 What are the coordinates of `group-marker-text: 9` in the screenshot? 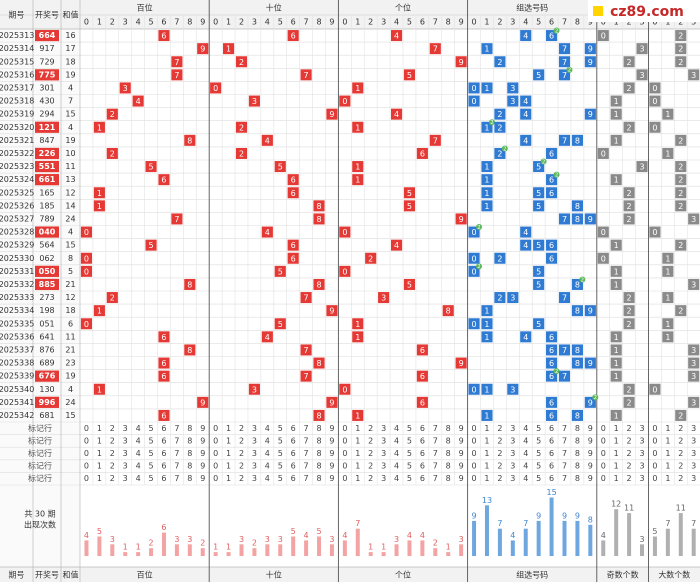 It's located at (590, 49).